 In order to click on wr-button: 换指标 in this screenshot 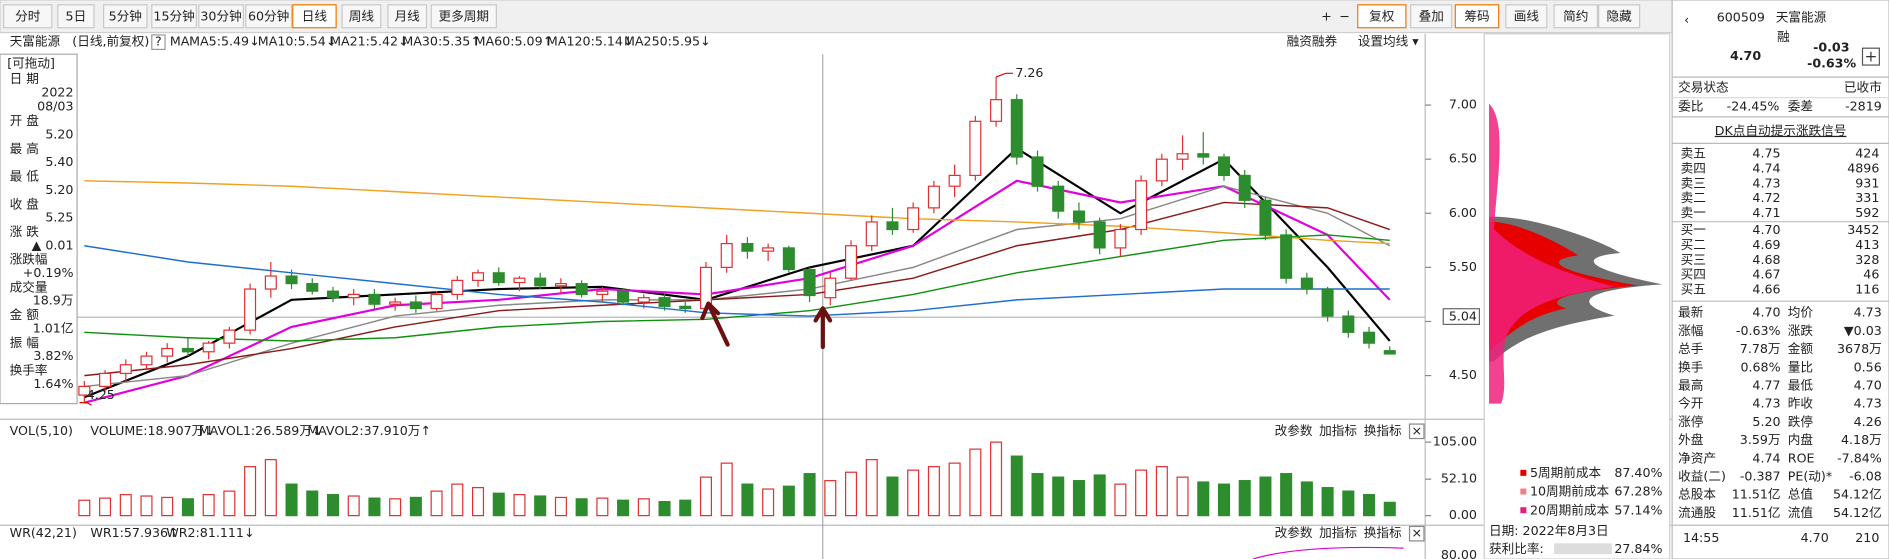, I will do `click(1383, 532)`.